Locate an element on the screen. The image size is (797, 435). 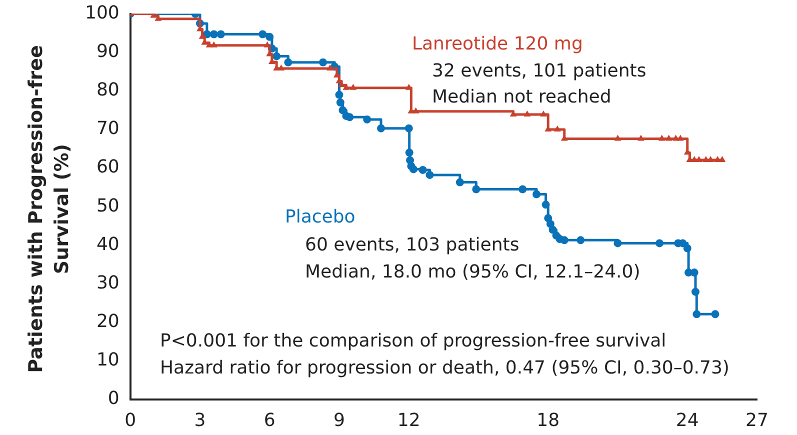
y-tick-label: 40 is located at coordinates (108, 244).